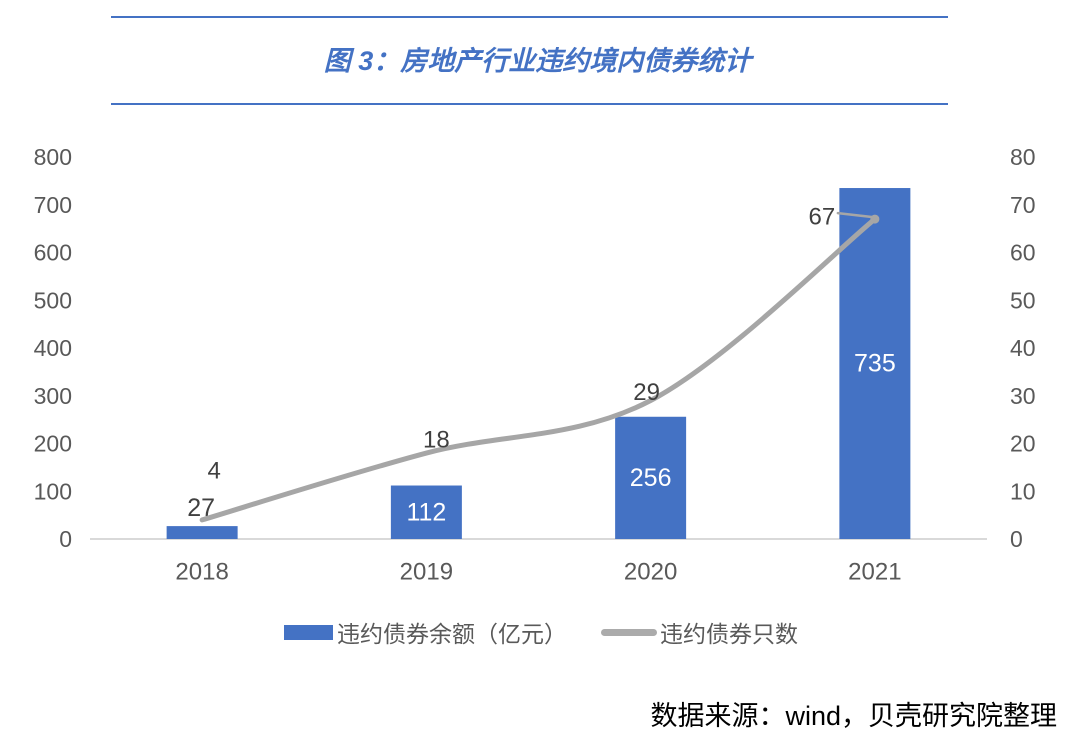  Describe the element at coordinates (646, 392) in the screenshot. I see `line-value-label-2020: 29` at that location.